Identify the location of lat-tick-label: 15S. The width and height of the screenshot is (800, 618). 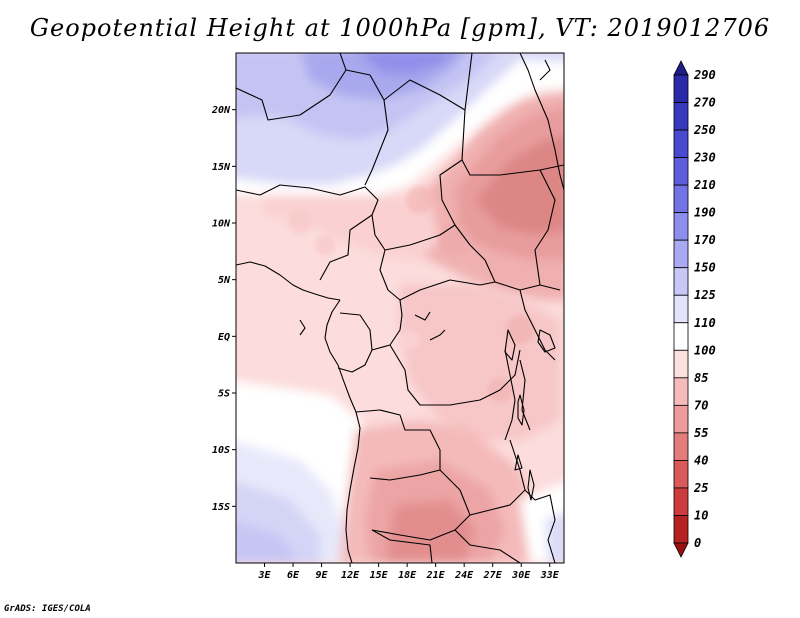
(221, 507).